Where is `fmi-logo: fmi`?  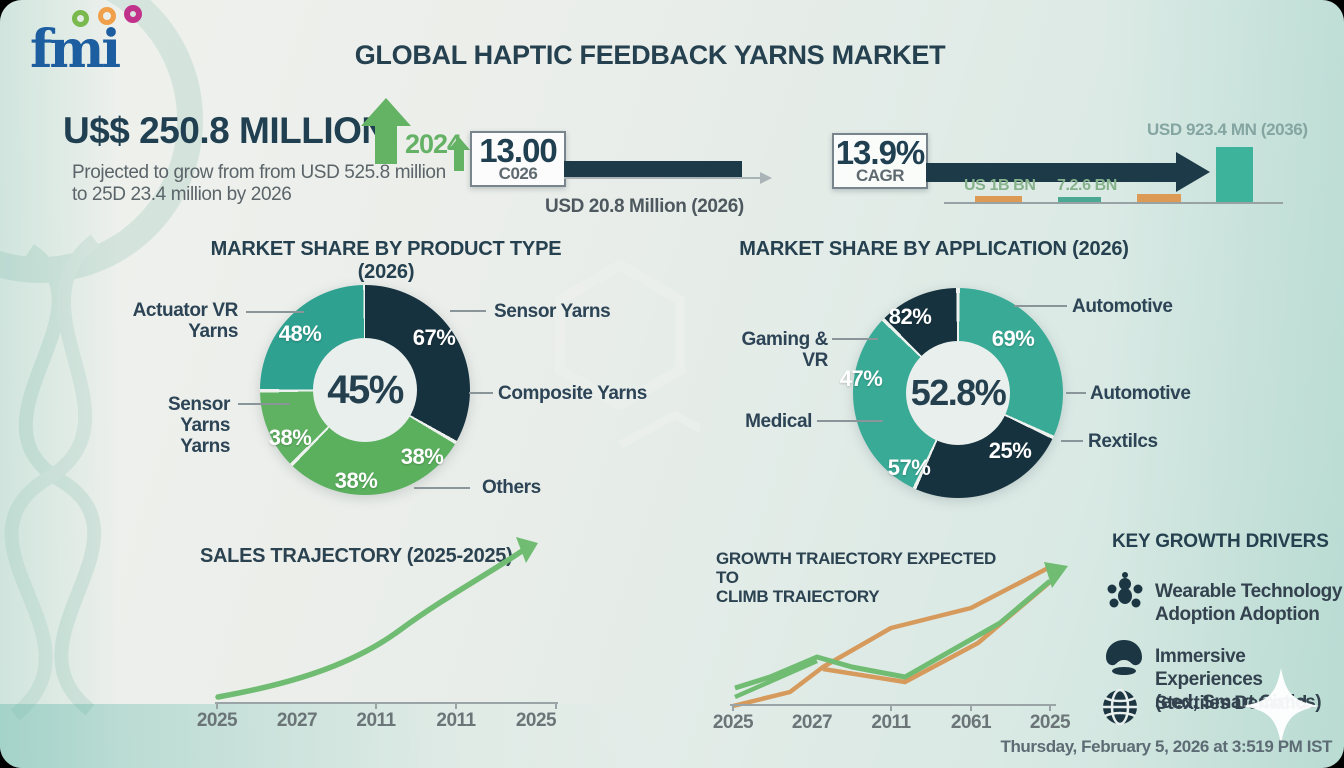 fmi-logo: fmi is located at coordinates (86, 42).